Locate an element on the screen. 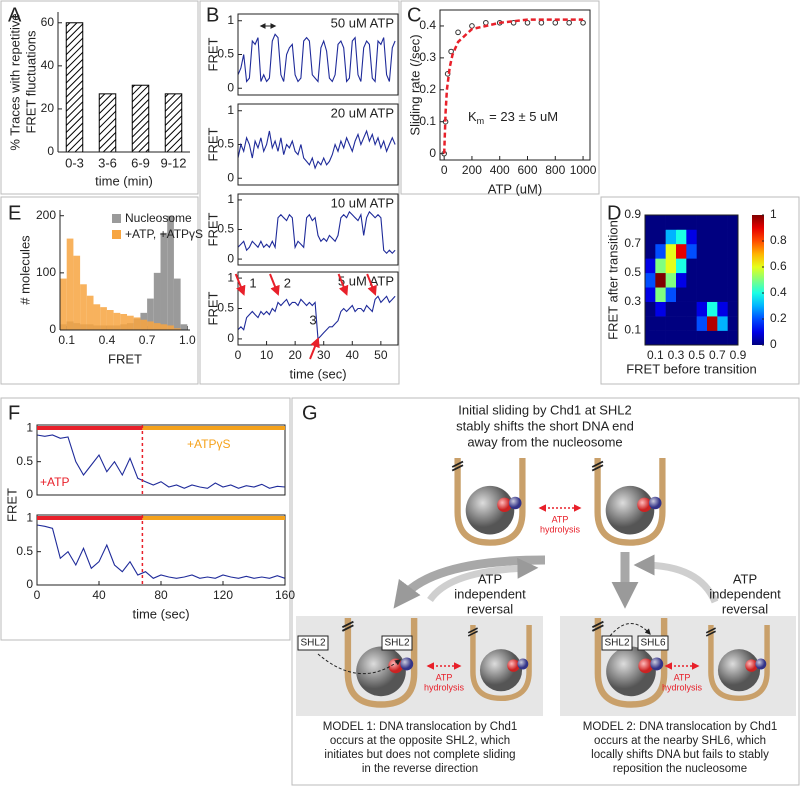  y-tick-label: 0.1 is located at coordinates (632, 330).